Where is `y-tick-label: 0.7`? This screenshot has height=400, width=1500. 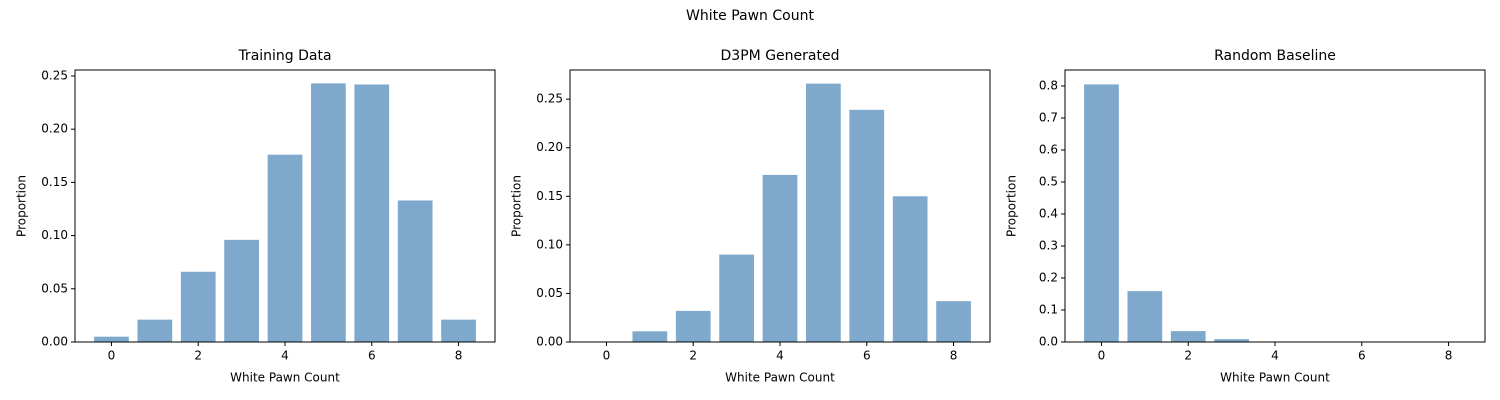
y-tick-label: 0.7 is located at coordinates (1048, 118).